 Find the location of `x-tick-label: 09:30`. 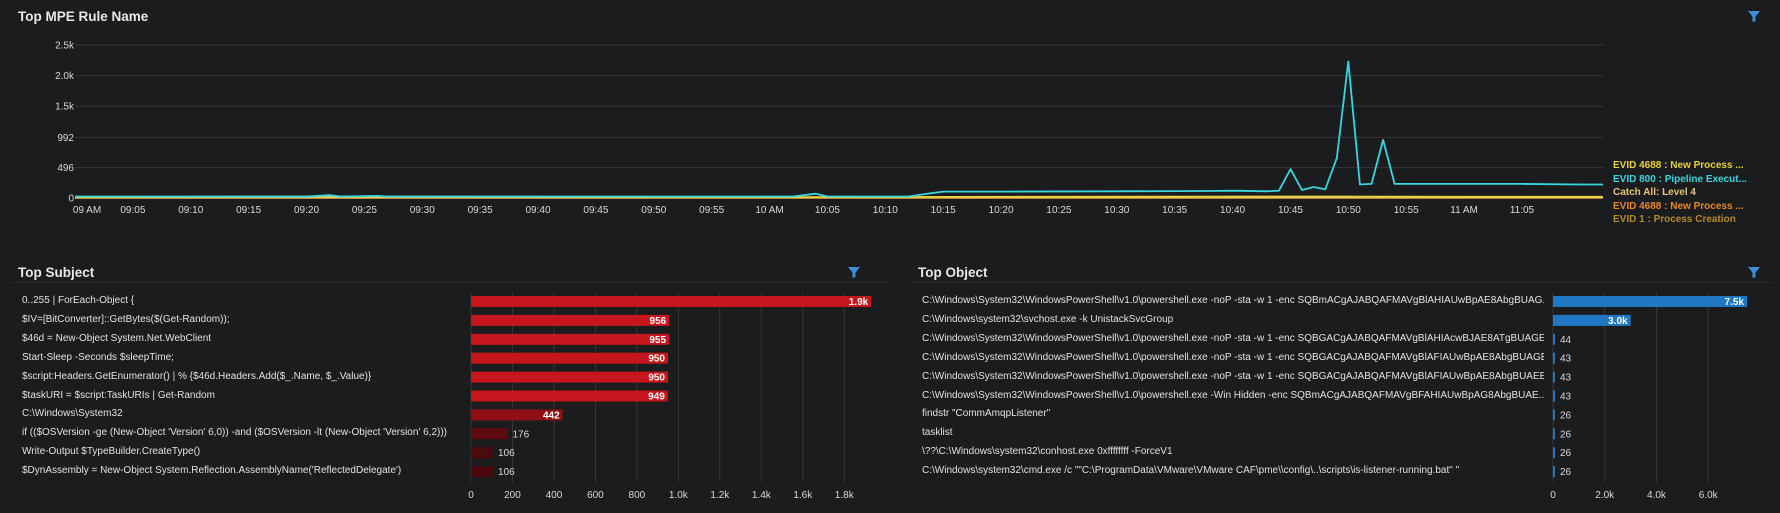

x-tick-label: 09:30 is located at coordinates (422, 210).